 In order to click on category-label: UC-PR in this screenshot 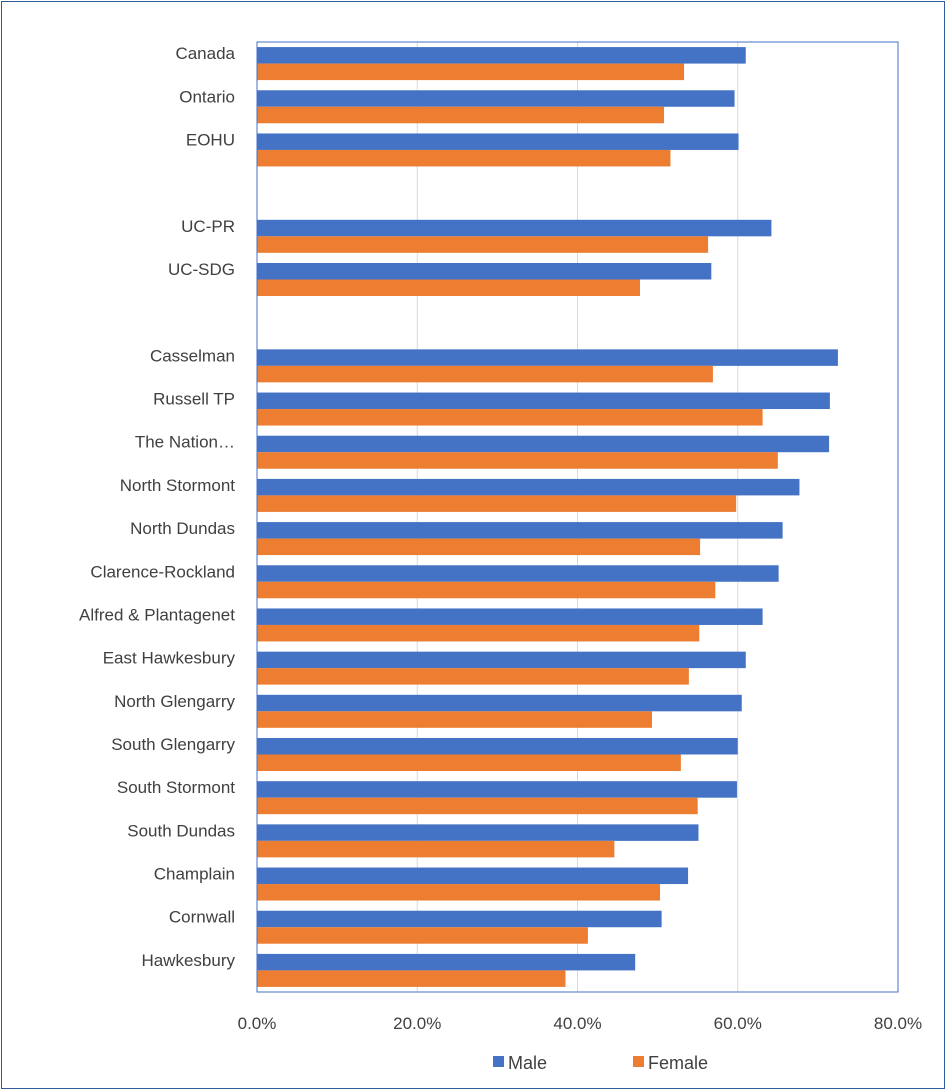, I will do `click(208, 226)`.